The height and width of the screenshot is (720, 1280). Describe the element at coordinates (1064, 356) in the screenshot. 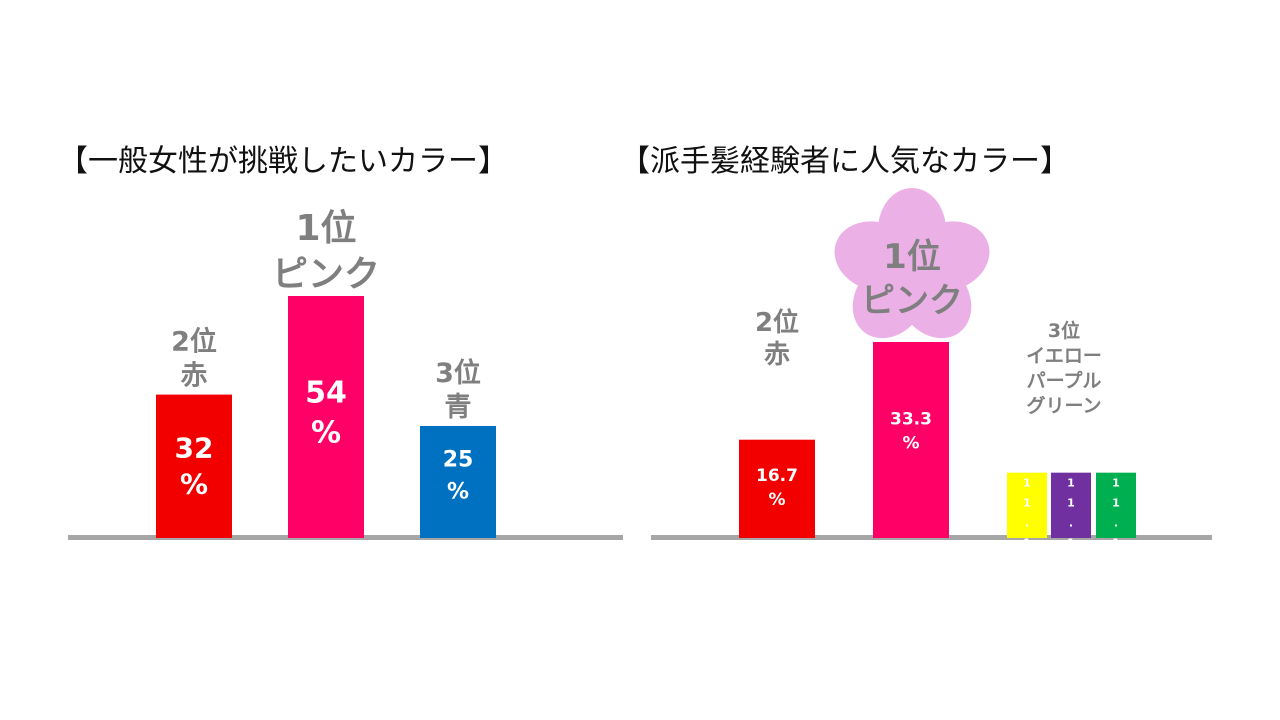

I see `rank-label: イエロー` at that location.